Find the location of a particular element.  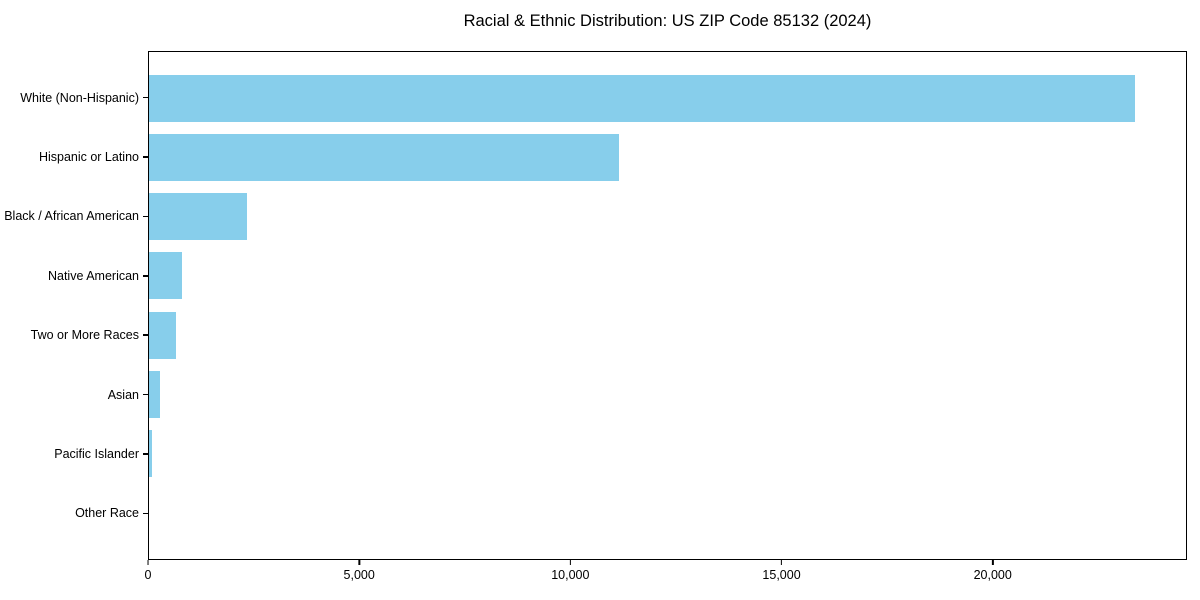

y-tick-label: Other Race is located at coordinates (107, 513).